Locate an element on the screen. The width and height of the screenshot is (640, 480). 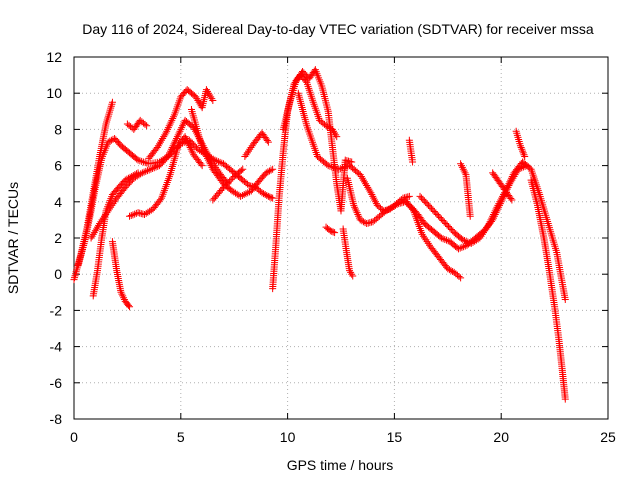
y-axis-label: SDTVAR / TECUs is located at coordinates (13, 238).